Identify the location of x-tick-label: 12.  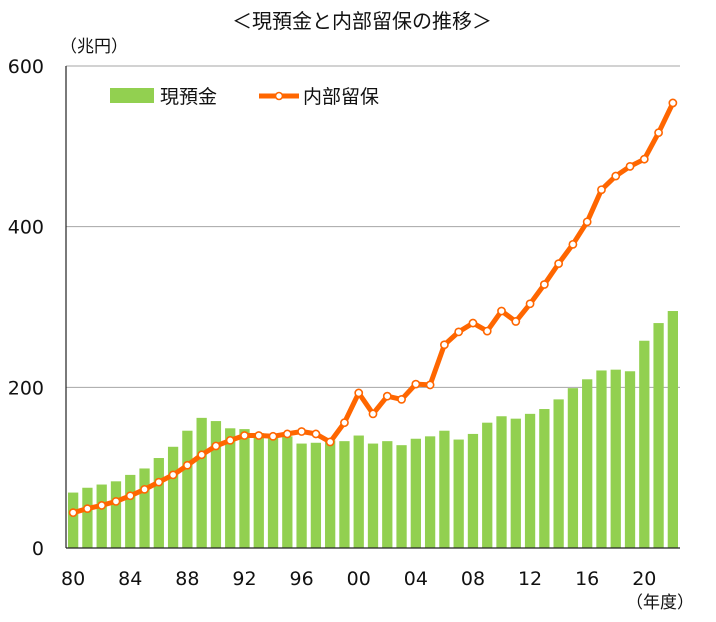
(530, 579).